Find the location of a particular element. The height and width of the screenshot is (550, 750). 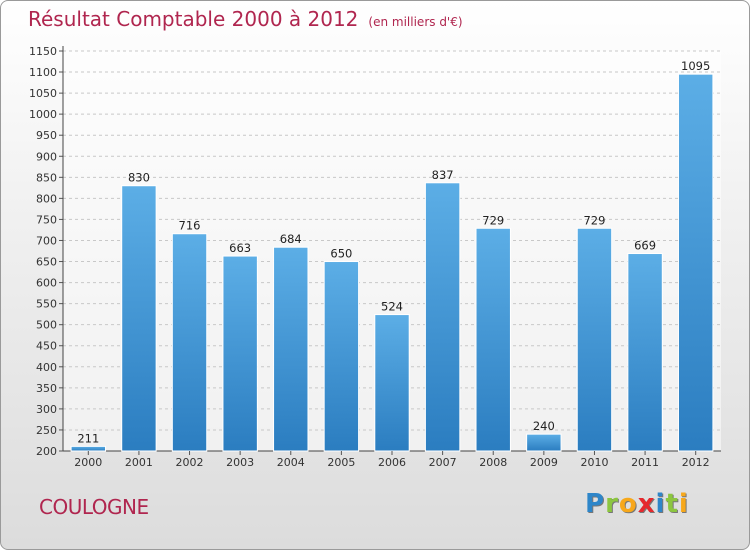

y-tick-label: 1050 is located at coordinates (43, 93).